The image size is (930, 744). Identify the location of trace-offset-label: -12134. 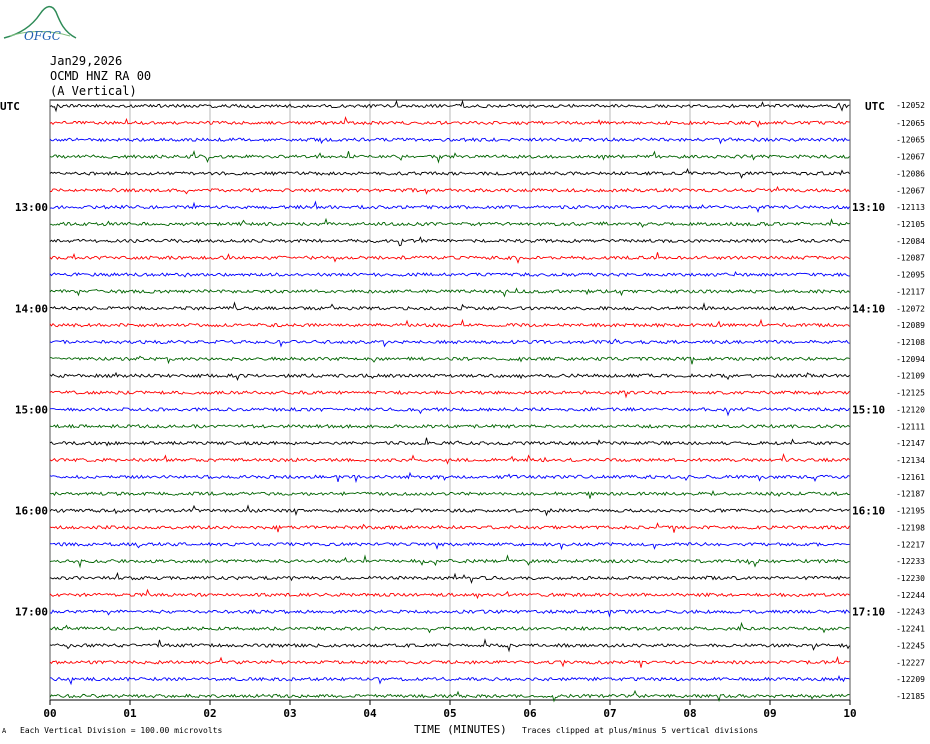
(910, 460).